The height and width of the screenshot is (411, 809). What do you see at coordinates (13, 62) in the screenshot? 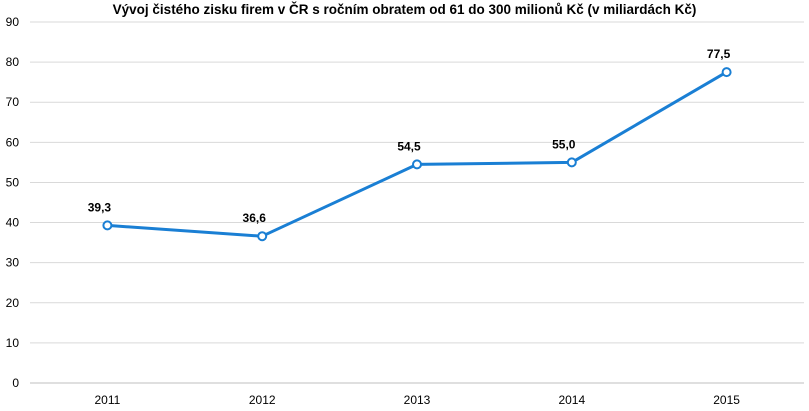
I see `y-tick-label: 80` at bounding box center [13, 62].